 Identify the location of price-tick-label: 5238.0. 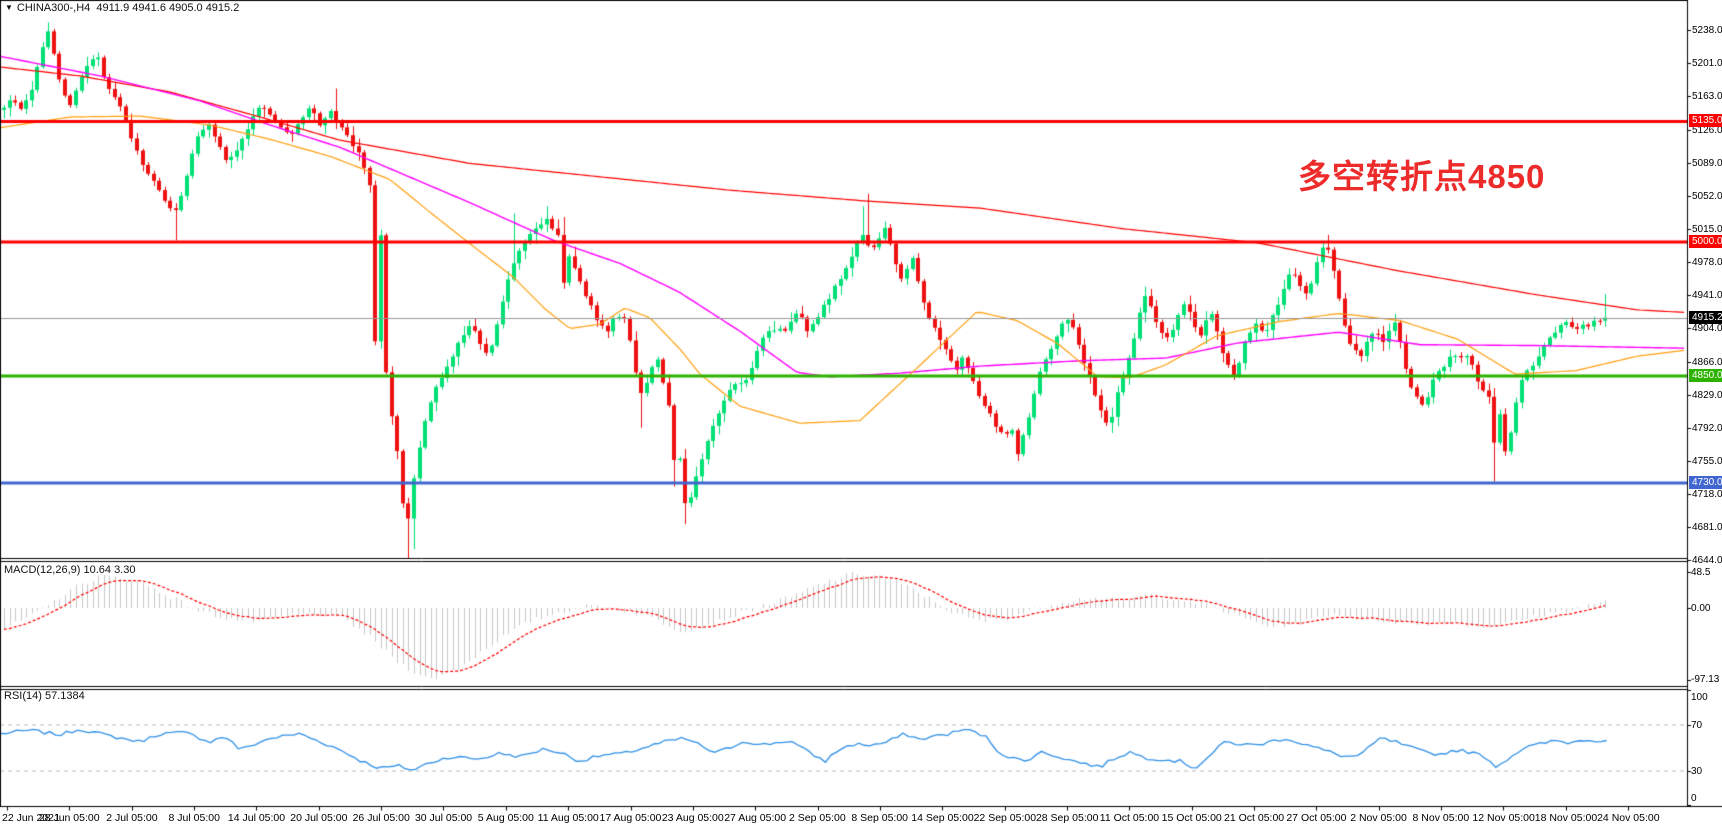
(1707, 30).